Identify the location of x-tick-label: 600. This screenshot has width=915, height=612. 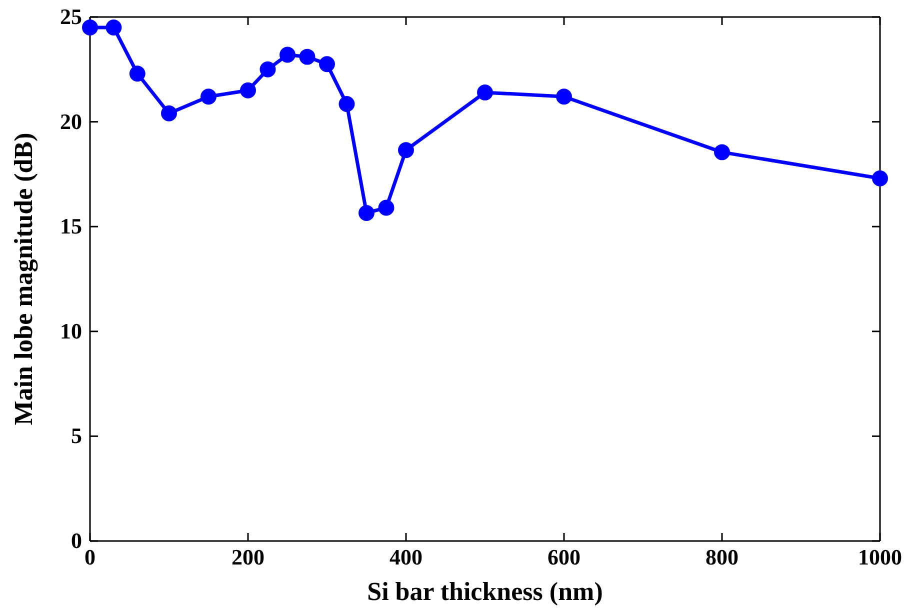
(564, 557).